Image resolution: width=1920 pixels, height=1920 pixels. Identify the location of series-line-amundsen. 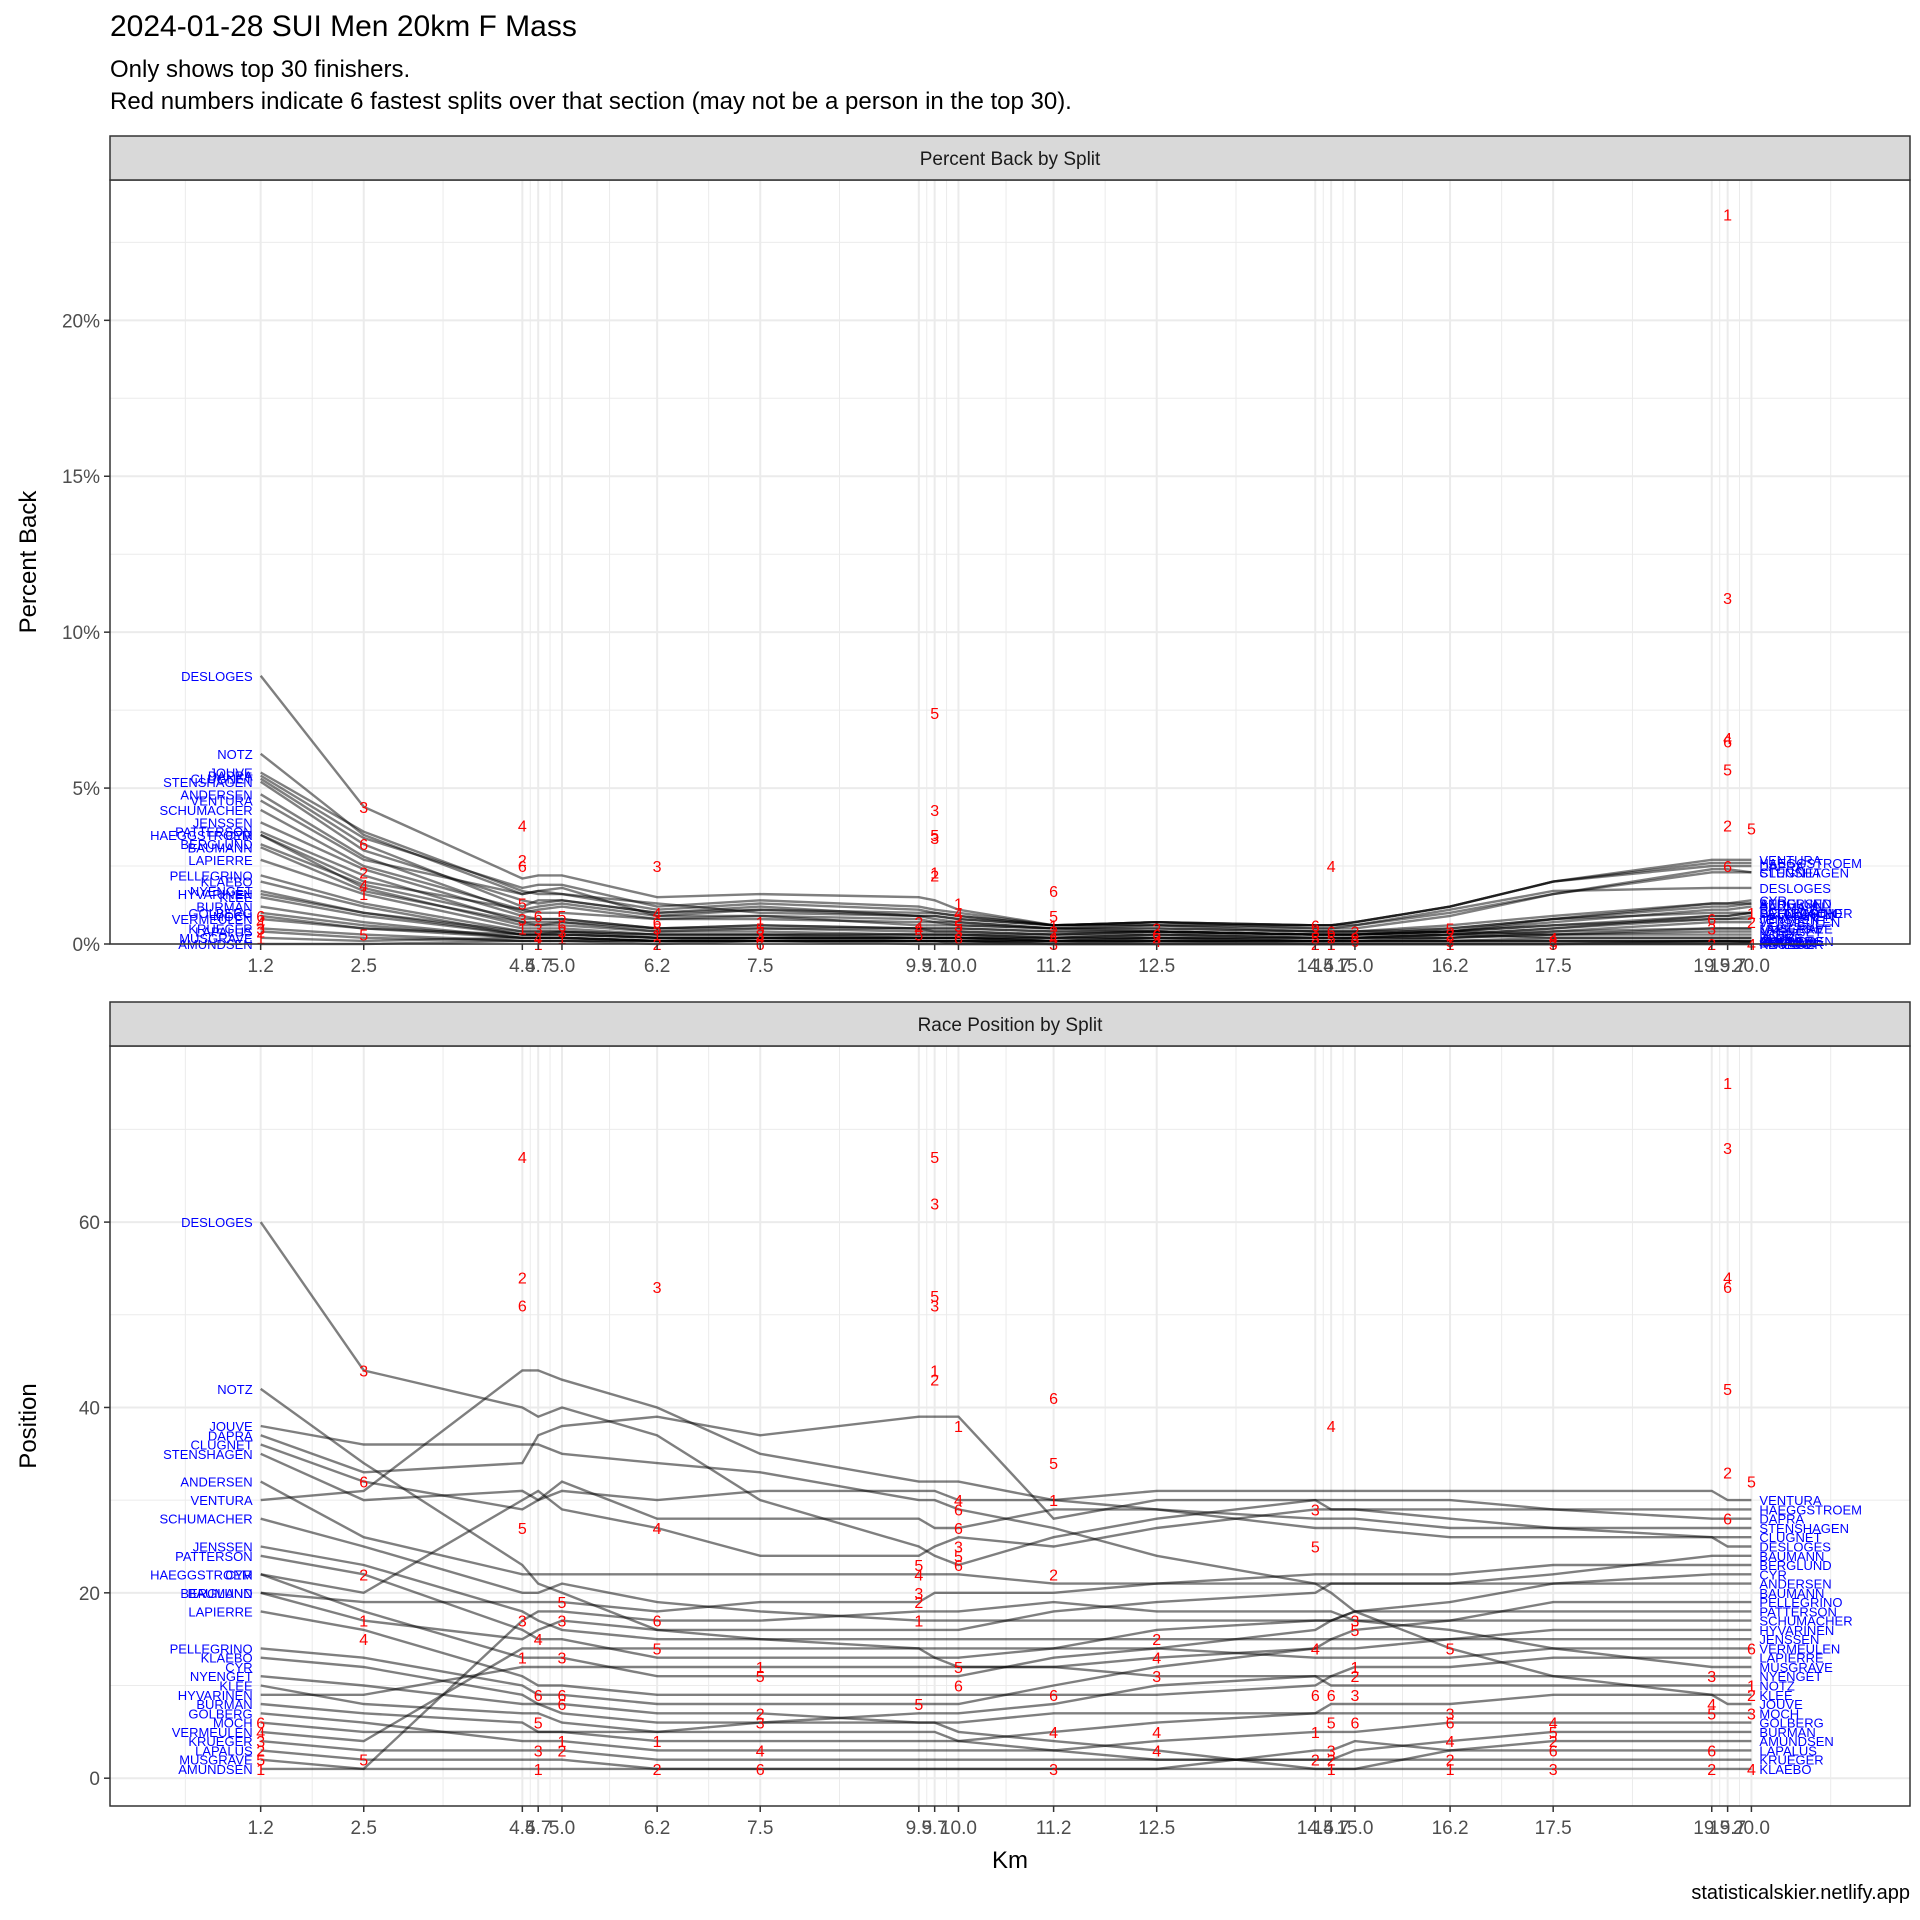
(1006, 1755).